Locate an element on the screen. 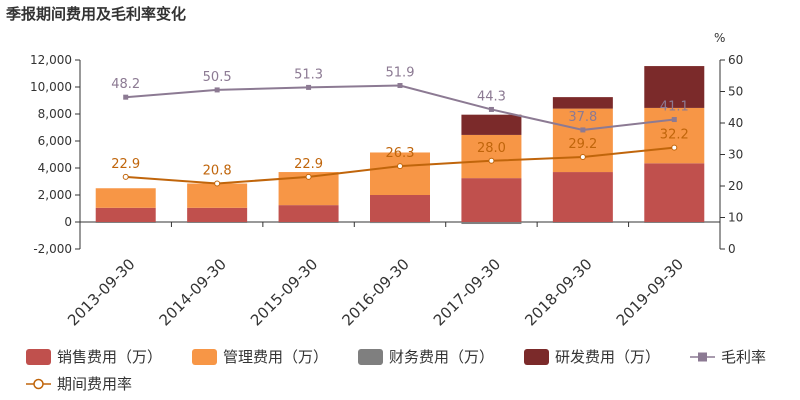 The image size is (800, 400). legend-label: 财务费用（万） is located at coordinates (441, 357).